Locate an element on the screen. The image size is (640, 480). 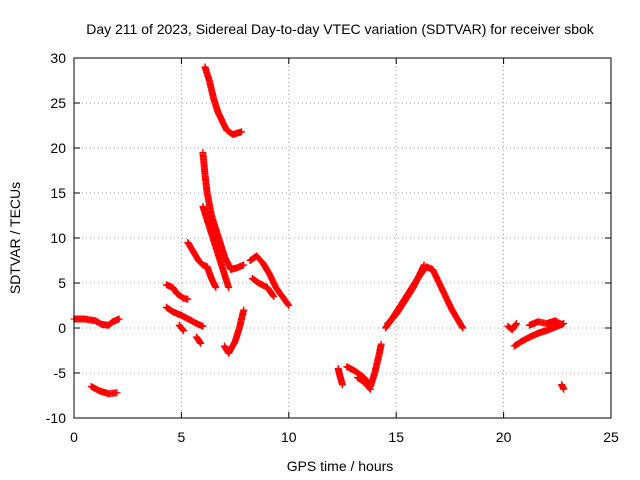
y-tick-label: 0 is located at coordinates (62, 328).